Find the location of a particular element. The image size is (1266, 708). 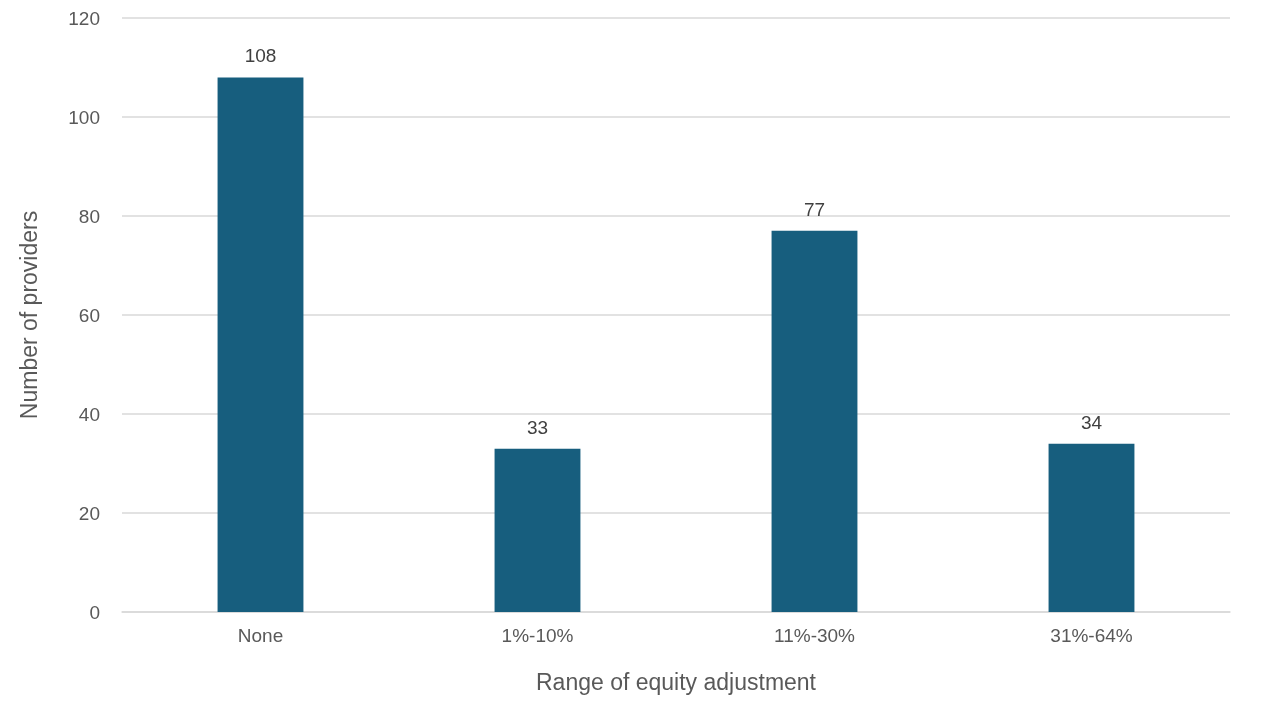

data-label: 33 is located at coordinates (537, 427).